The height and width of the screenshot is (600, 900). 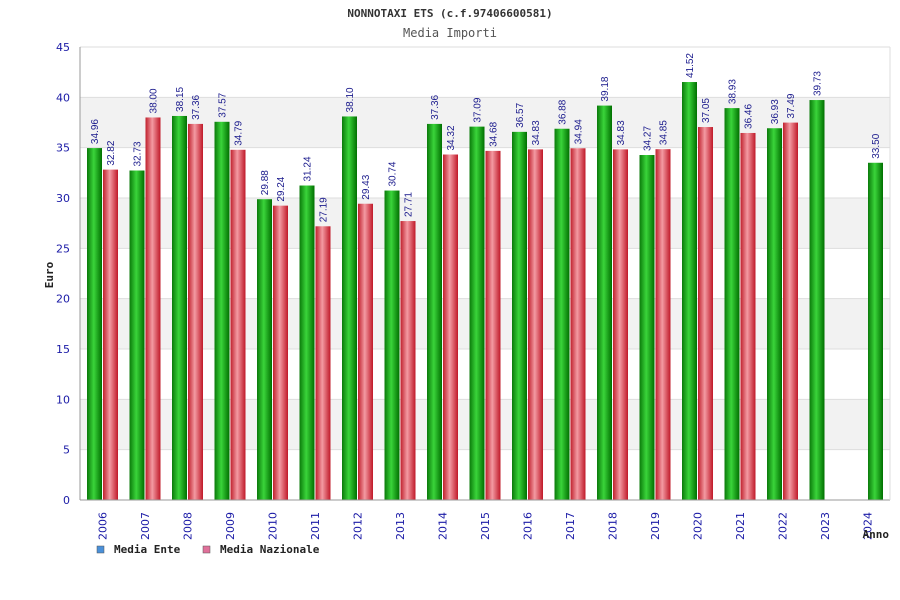 What do you see at coordinates (63, 47) in the screenshot?
I see `y-tick-label: 45` at bounding box center [63, 47].